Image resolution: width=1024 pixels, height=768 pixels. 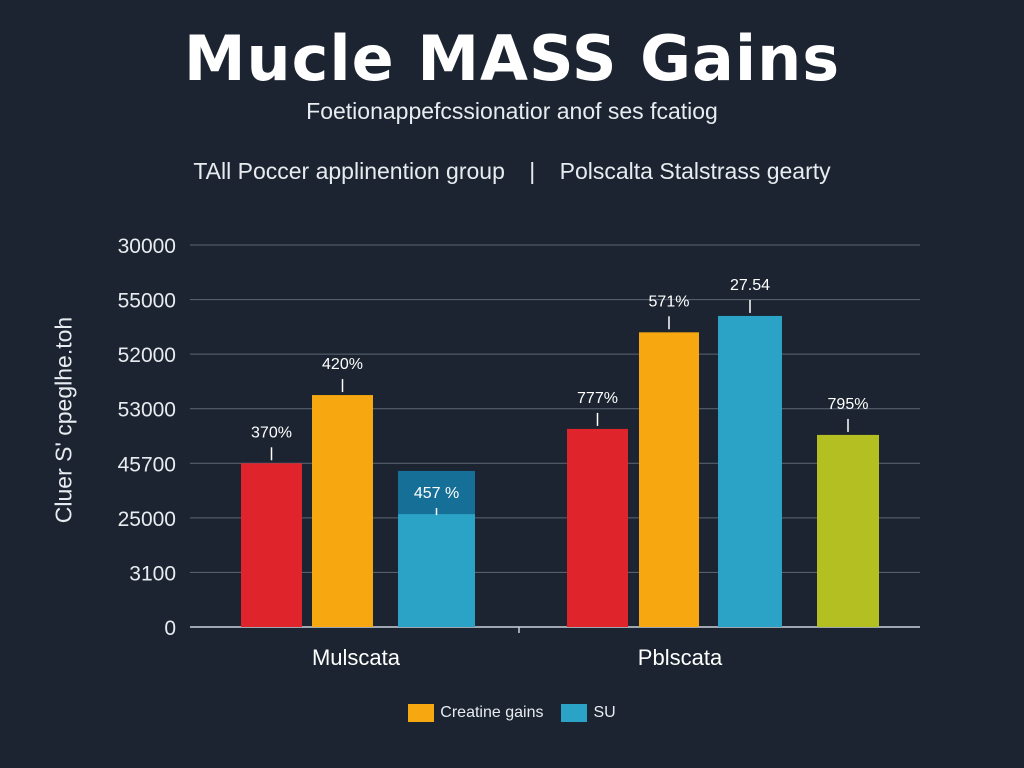 I want to click on data-label: 777%, so click(x=597, y=398).